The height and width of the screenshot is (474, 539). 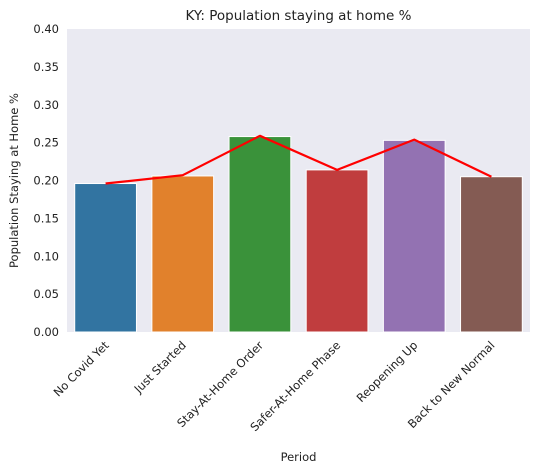 I want to click on trend-line, so click(x=298, y=159).